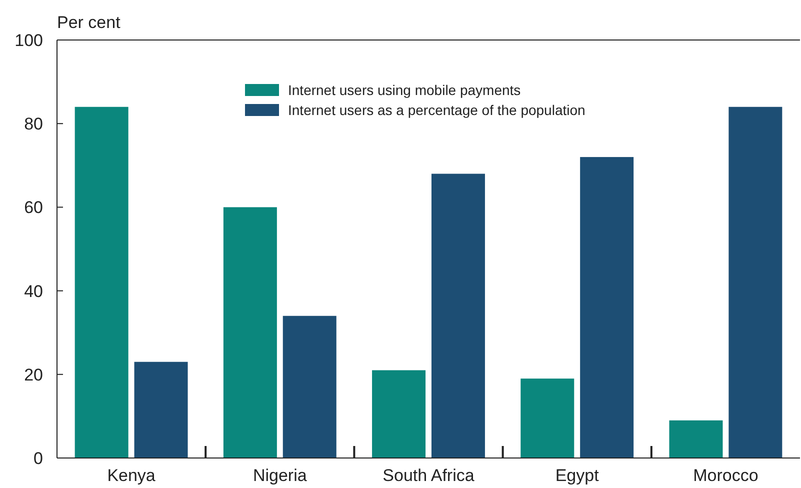 This screenshot has width=801, height=488. I want to click on y-tick-label: 20, so click(33, 374).